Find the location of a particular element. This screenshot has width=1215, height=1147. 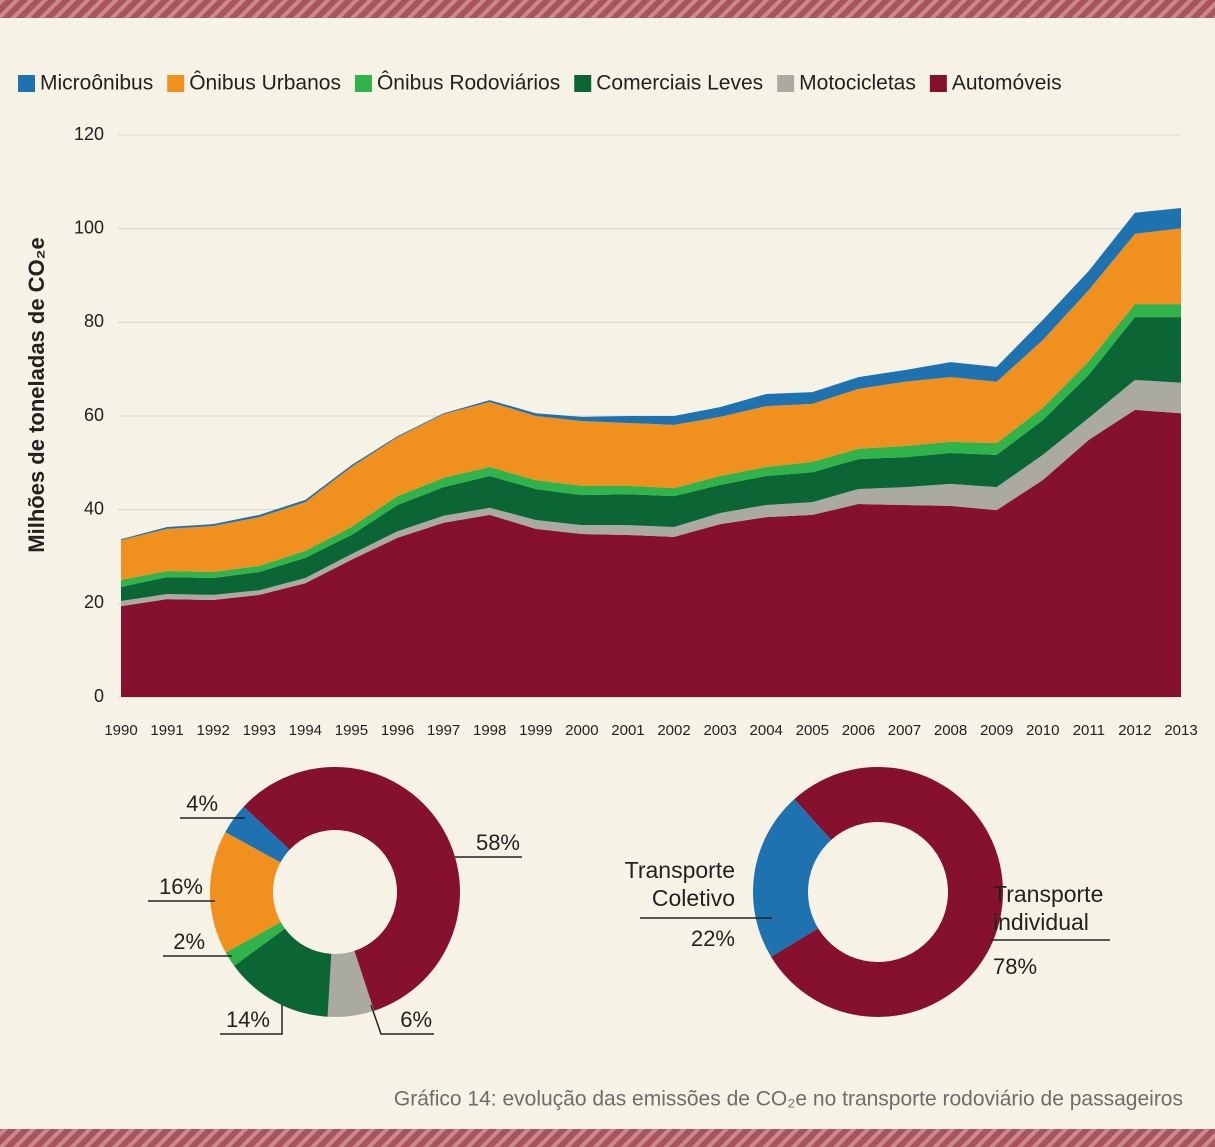

y-tick-label: 120 is located at coordinates (89, 134).